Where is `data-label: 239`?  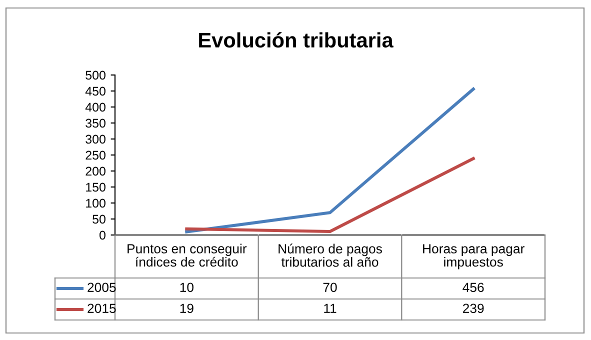 data-label: 239 is located at coordinates (473, 309).